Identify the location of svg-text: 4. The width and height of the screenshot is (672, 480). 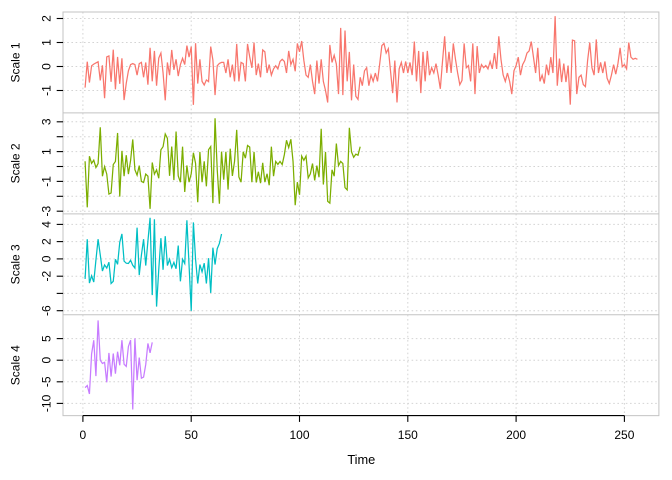
(47, 224).